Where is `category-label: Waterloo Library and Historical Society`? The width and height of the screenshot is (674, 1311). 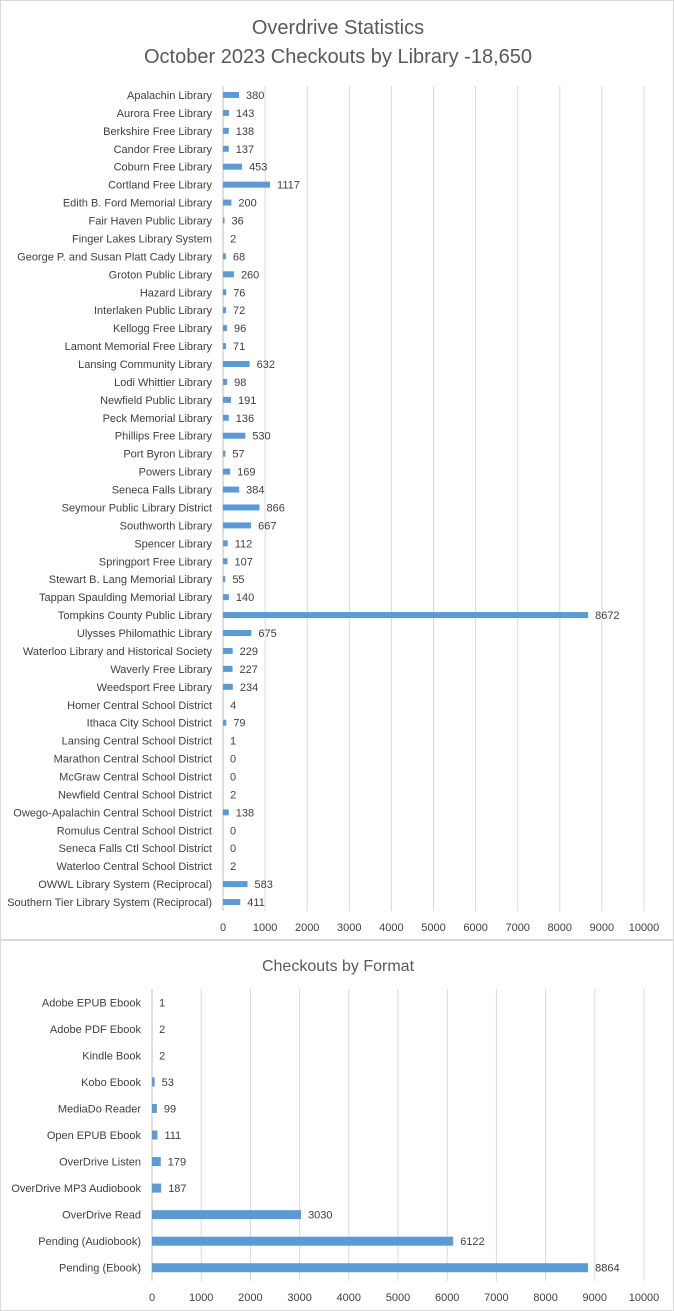
category-label: Waterloo Library and Historical Society is located at coordinates (118, 652).